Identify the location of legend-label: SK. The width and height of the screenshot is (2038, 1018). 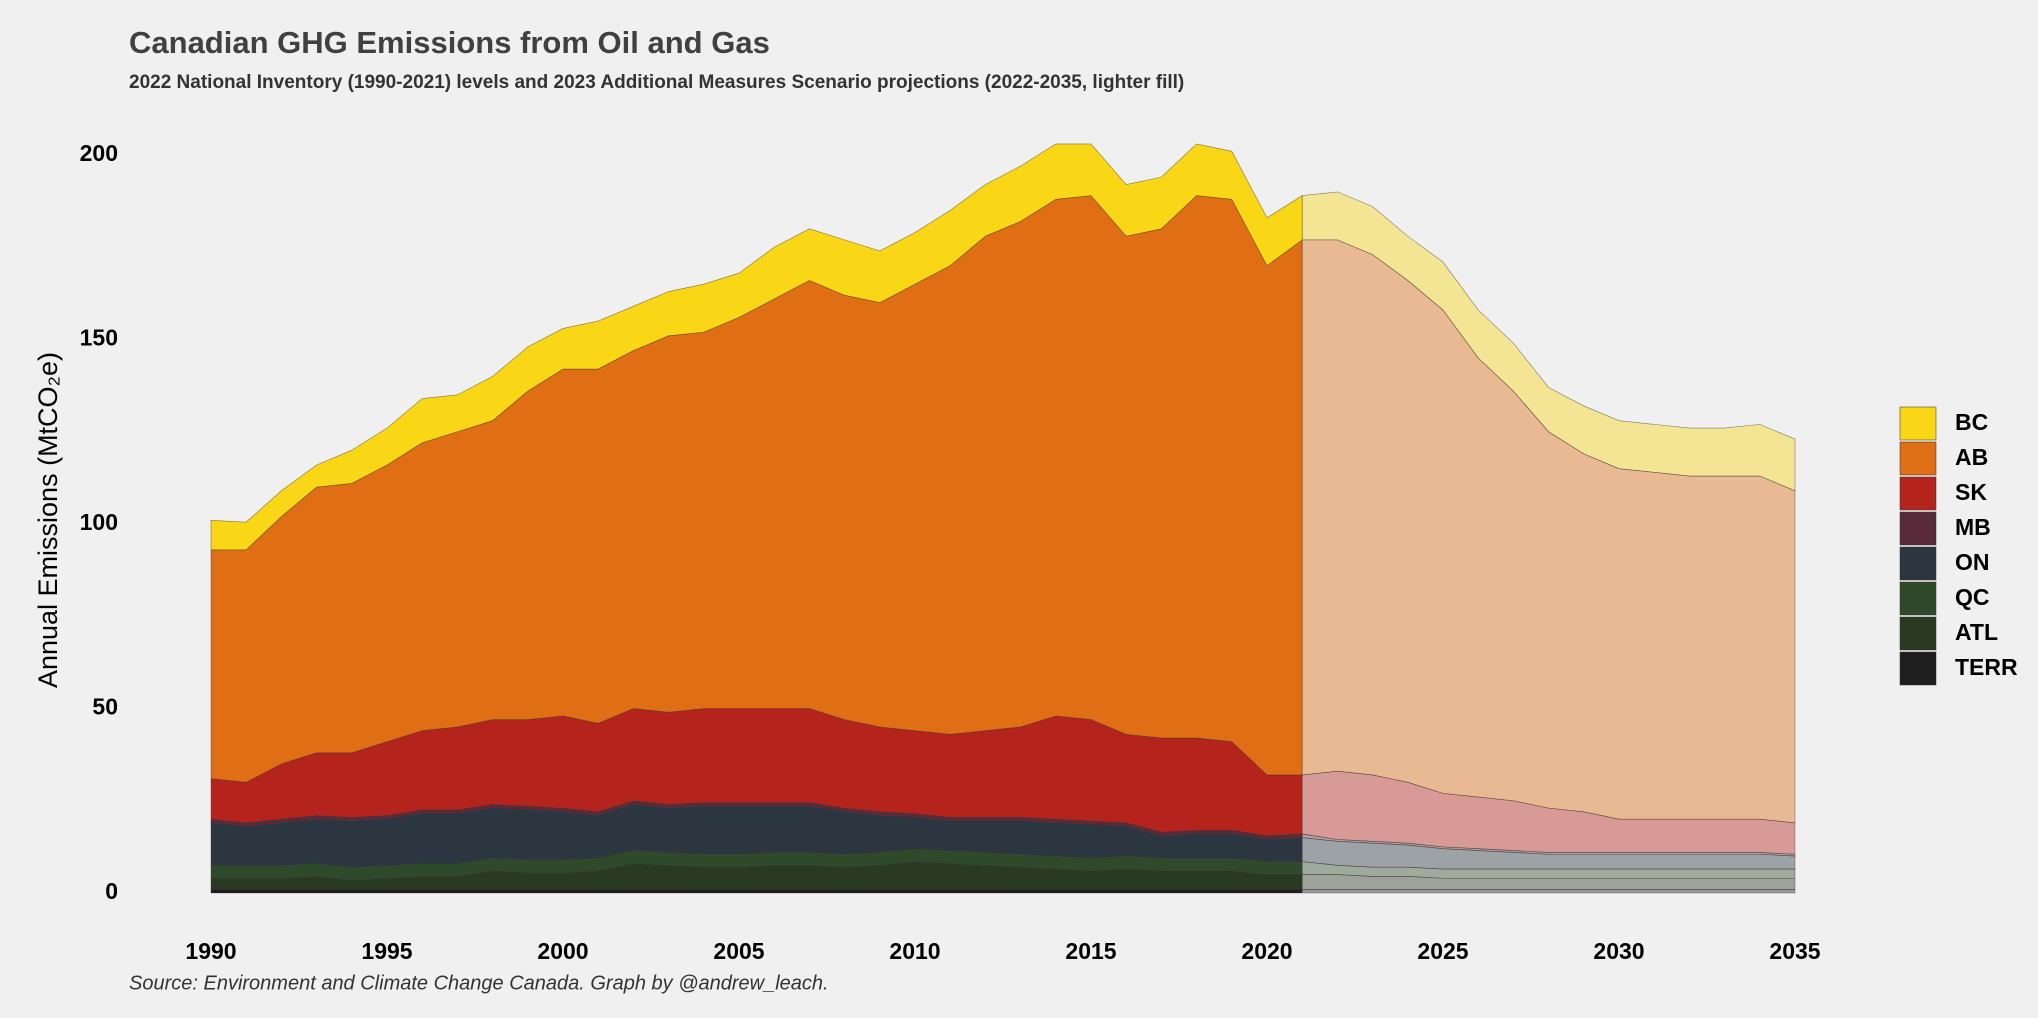
(1971, 492).